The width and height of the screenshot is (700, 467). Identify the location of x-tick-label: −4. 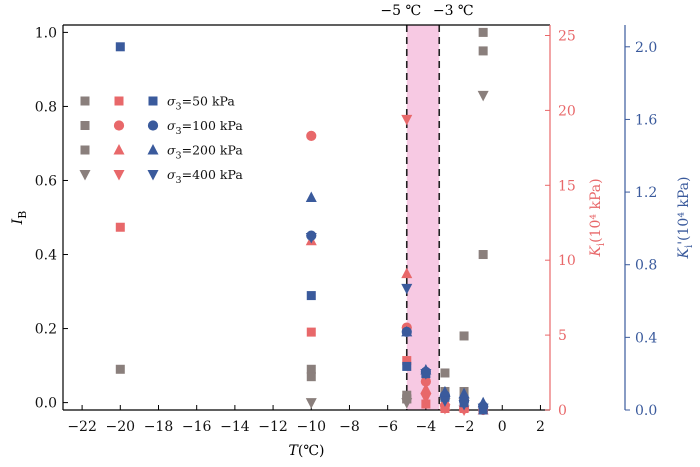
(426, 427).